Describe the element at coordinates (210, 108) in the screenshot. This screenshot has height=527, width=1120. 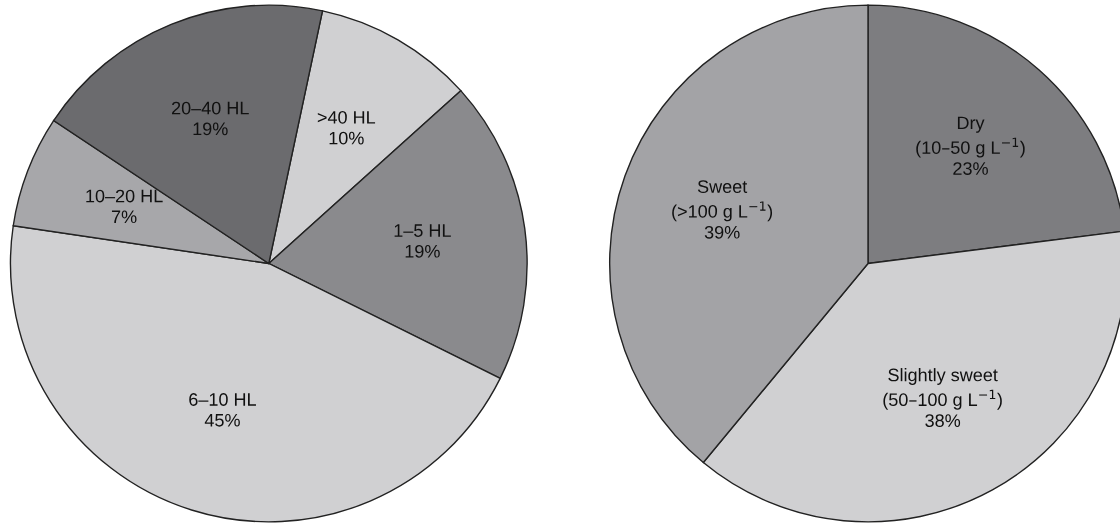
I see `slice-label: 20–40 HL` at that location.